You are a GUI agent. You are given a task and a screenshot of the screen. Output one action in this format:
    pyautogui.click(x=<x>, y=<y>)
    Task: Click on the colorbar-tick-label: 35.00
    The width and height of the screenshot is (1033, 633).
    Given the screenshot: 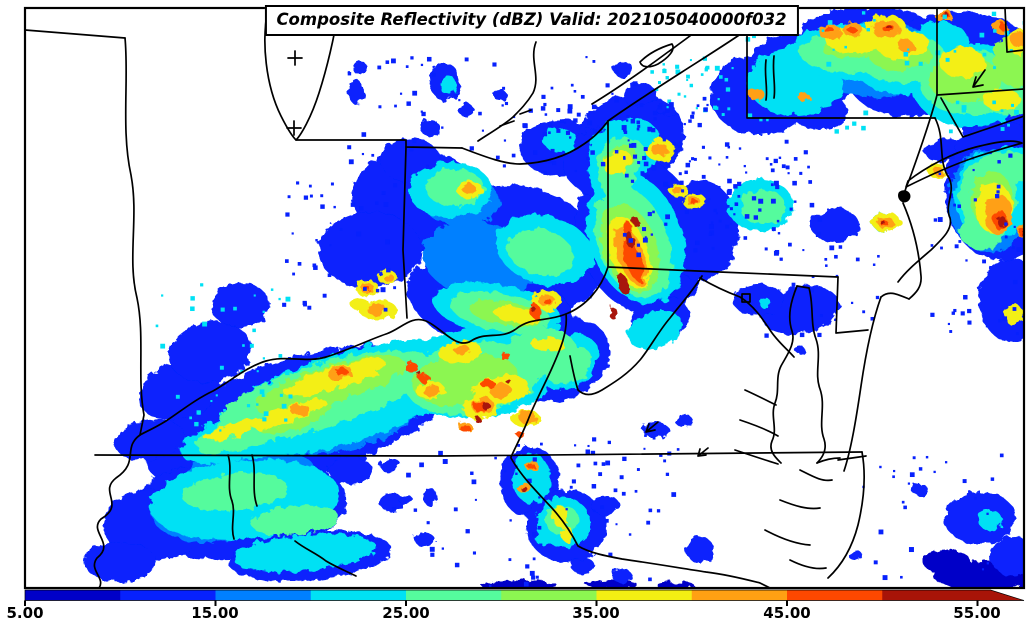 What is the action you would take?
    pyautogui.click(x=596, y=613)
    